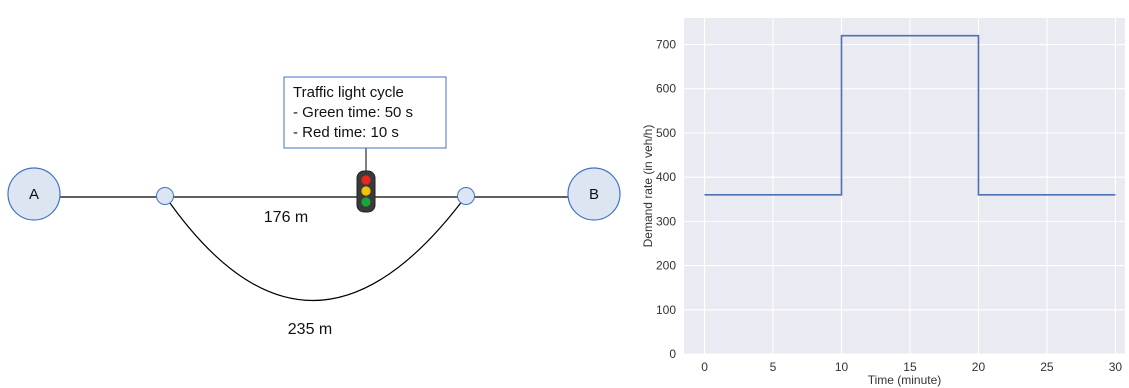 This screenshot has width=1129, height=388. What do you see at coordinates (842, 367) in the screenshot?
I see `x-tick-label: 10` at bounding box center [842, 367].